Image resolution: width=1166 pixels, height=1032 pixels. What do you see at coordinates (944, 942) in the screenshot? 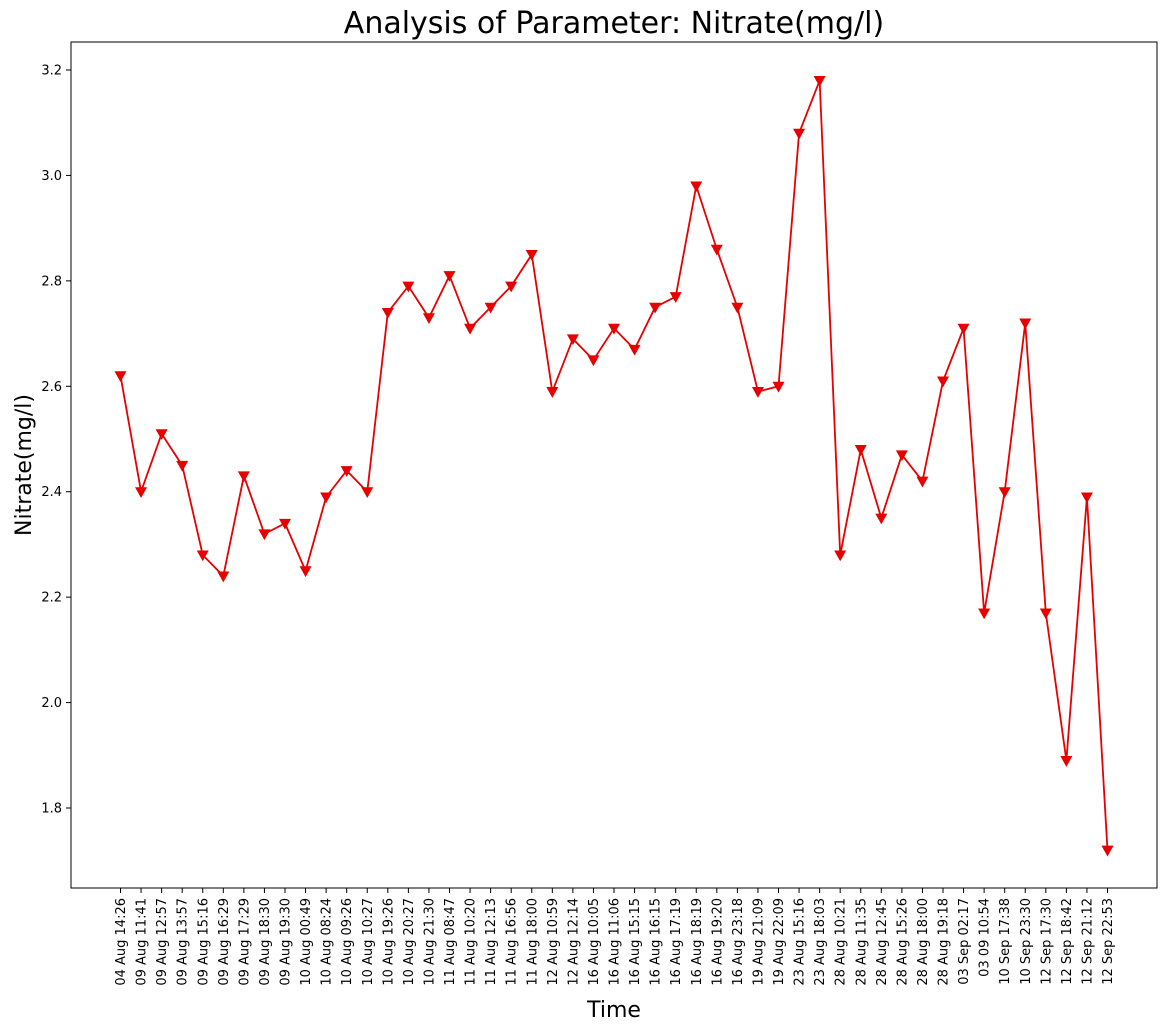
I see `x-tick-label: 28 Aug 19:18` at bounding box center [944, 942].